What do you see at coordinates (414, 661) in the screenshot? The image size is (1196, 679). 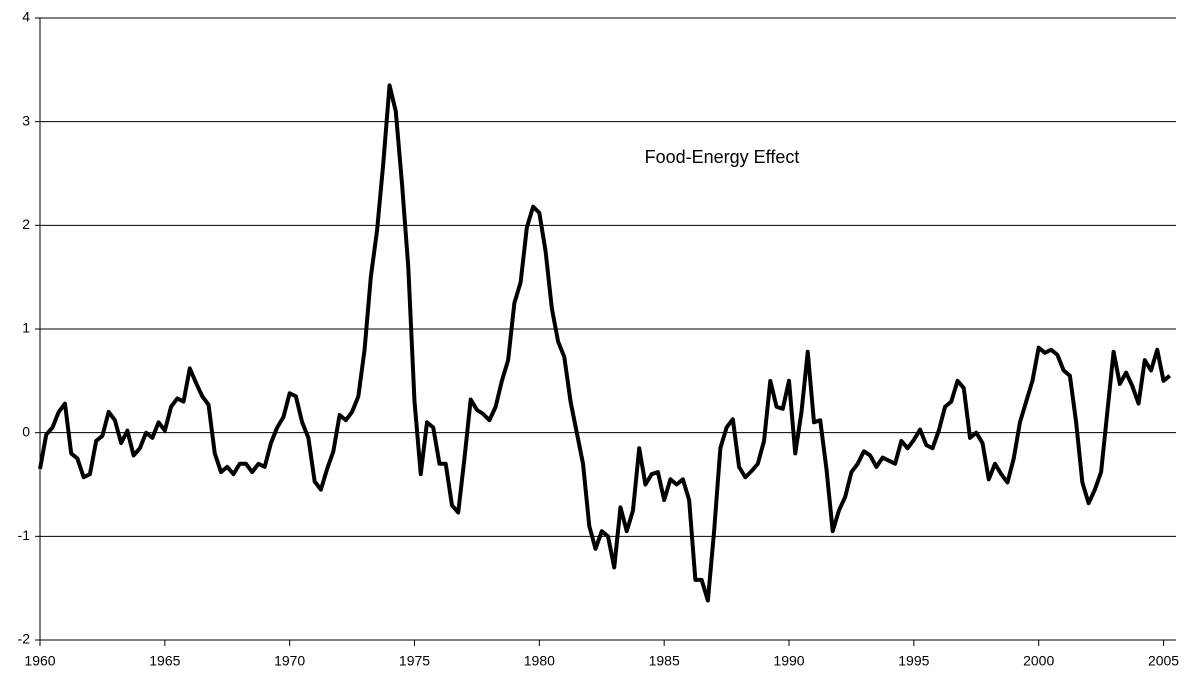 I see `x-tick-label: 1975` at bounding box center [414, 661].